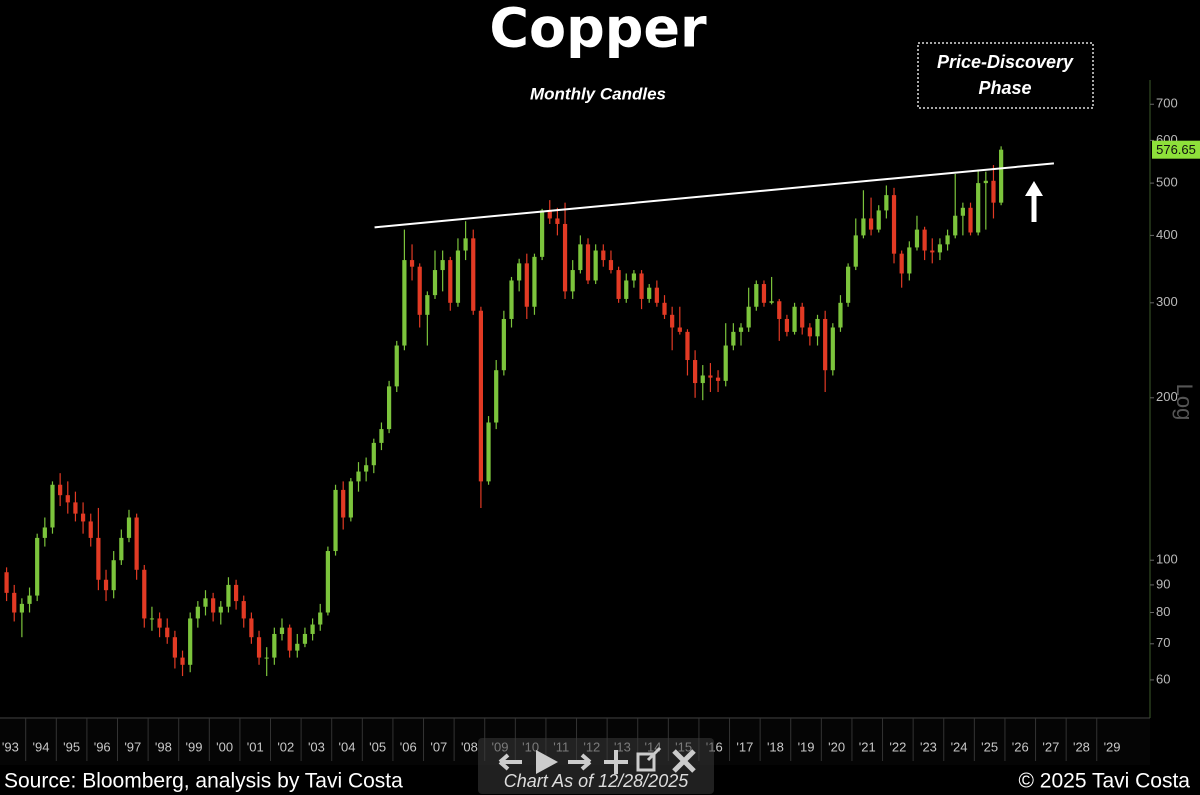 The image size is (1200, 795). Describe the element at coordinates (1050, 746) in the screenshot. I see `x-tick-label: '27` at that location.